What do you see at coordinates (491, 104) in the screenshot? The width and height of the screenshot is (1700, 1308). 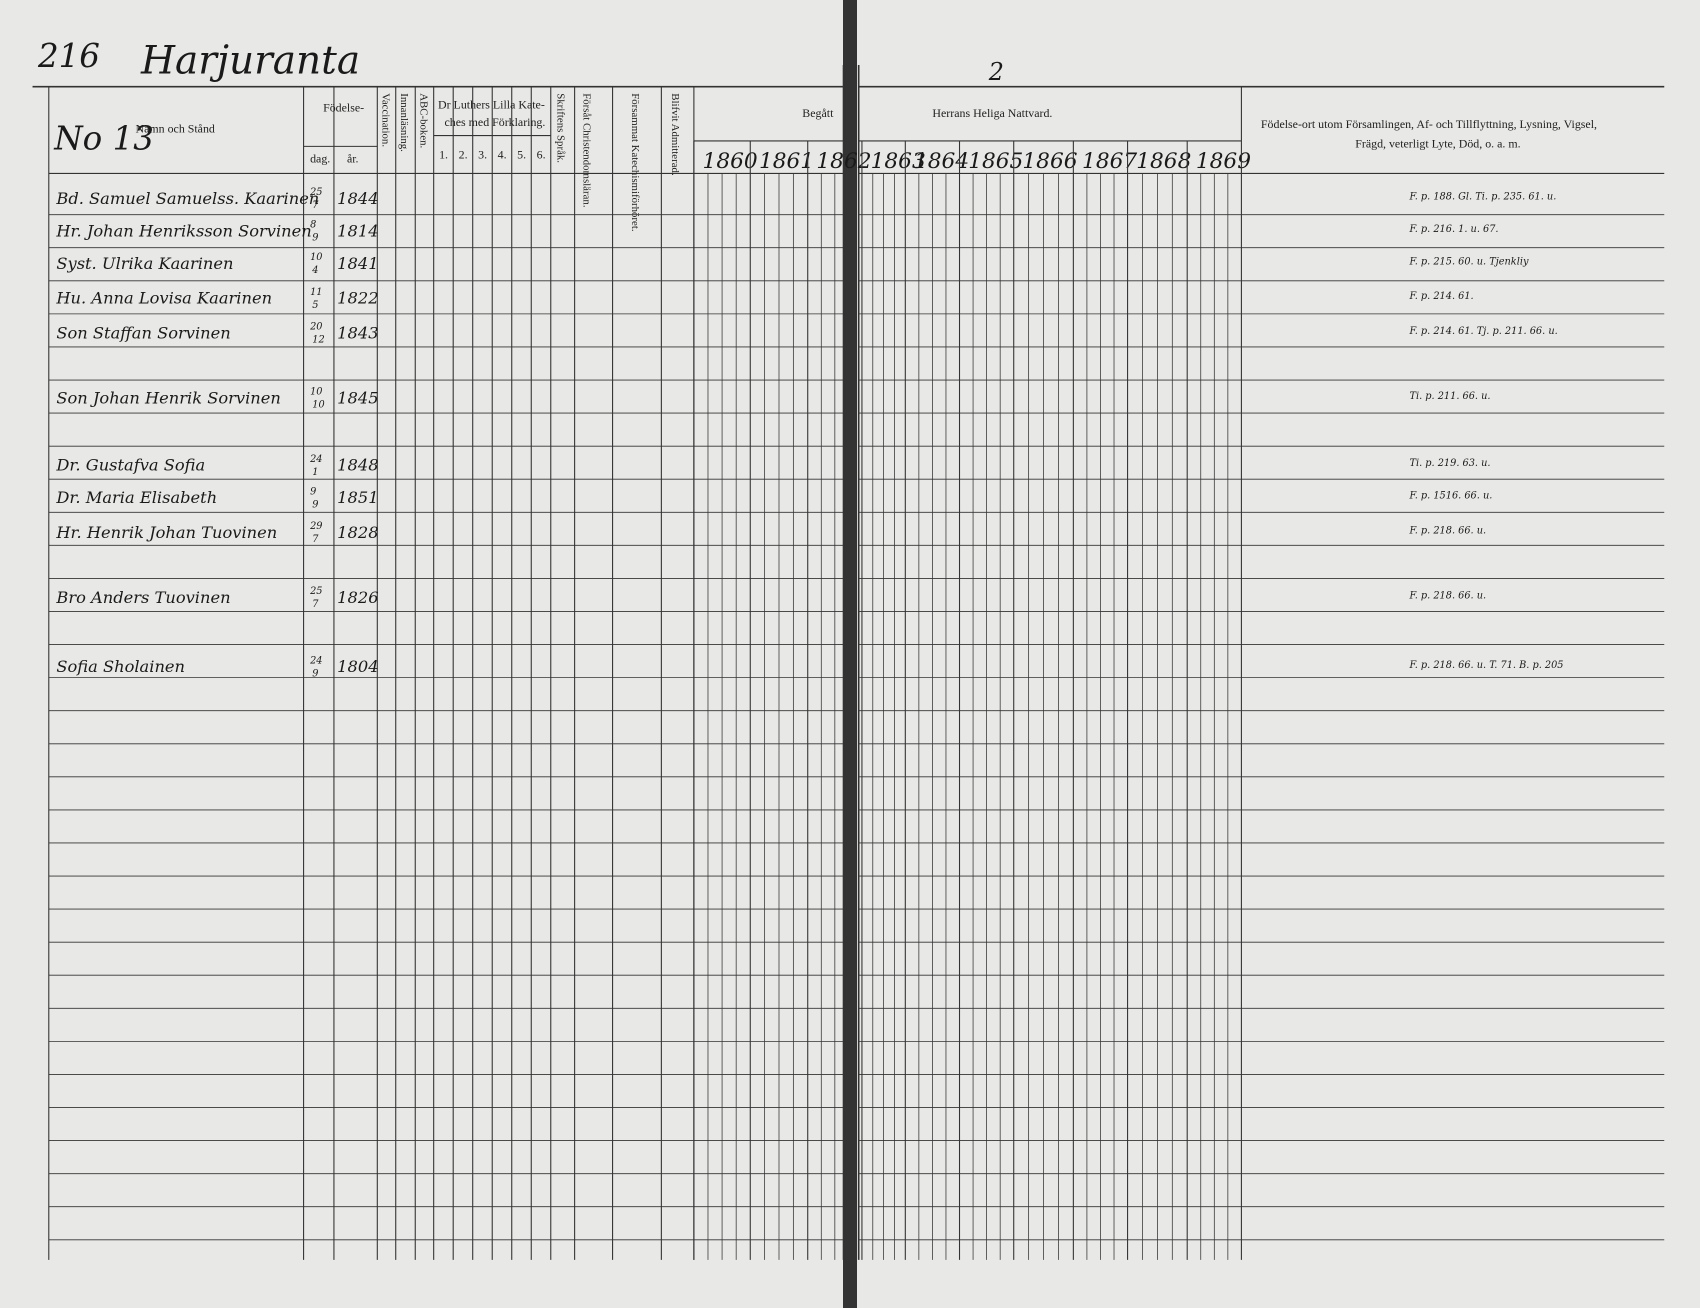 I see `label: Dr Luthers Lilla Kate-` at bounding box center [491, 104].